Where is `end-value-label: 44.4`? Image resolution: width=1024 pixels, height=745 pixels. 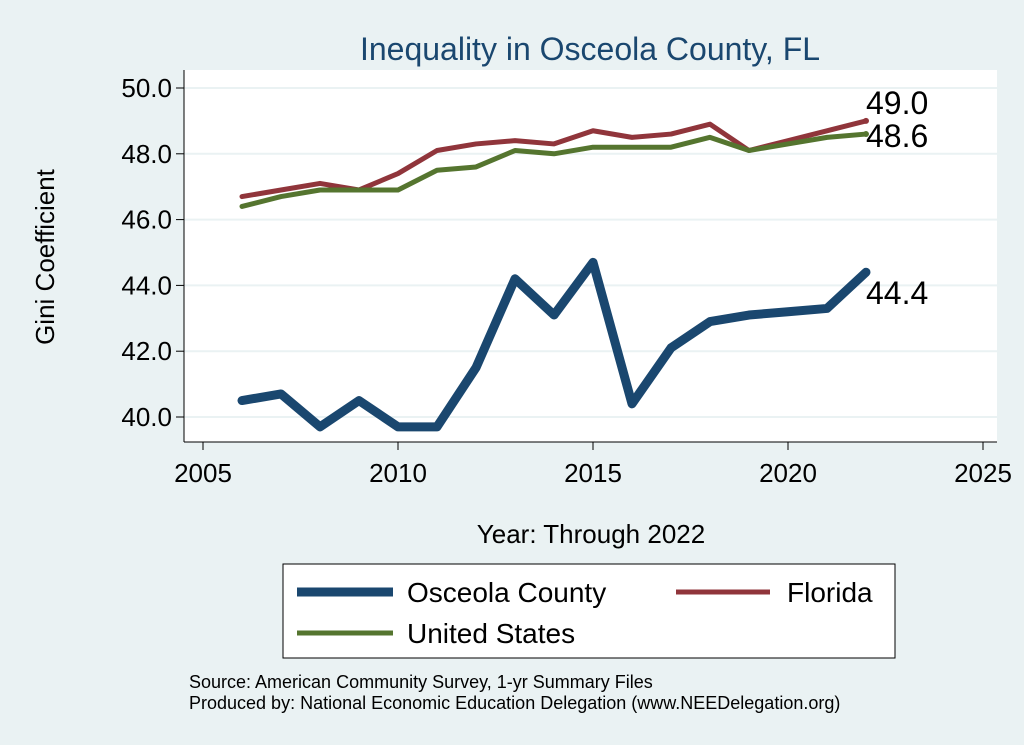
end-value-label: 44.4 is located at coordinates (897, 293).